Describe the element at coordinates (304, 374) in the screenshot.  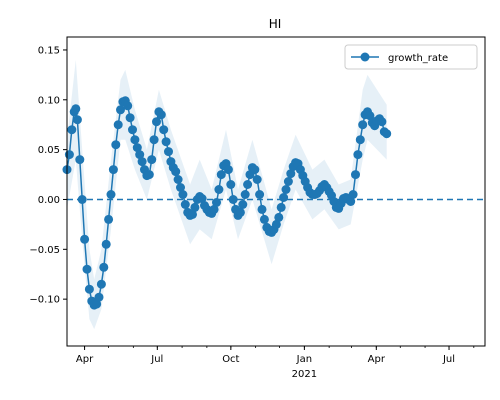
I see `x-tick-sublabel: 2021` at that location.